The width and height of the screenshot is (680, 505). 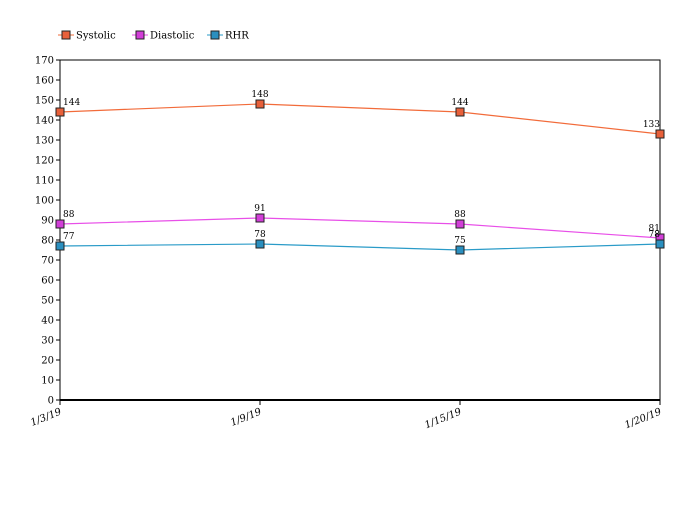 I want to click on y-tick-label: 60, so click(x=47, y=281).